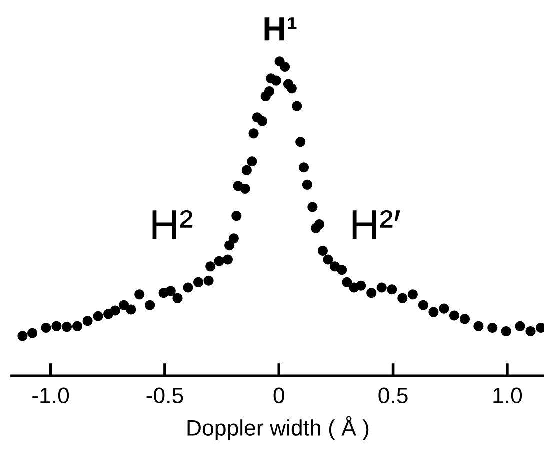 Image resolution: width=544 pixels, height=457 pixels. I want to click on x-tick-label: 0.5, so click(393, 396).